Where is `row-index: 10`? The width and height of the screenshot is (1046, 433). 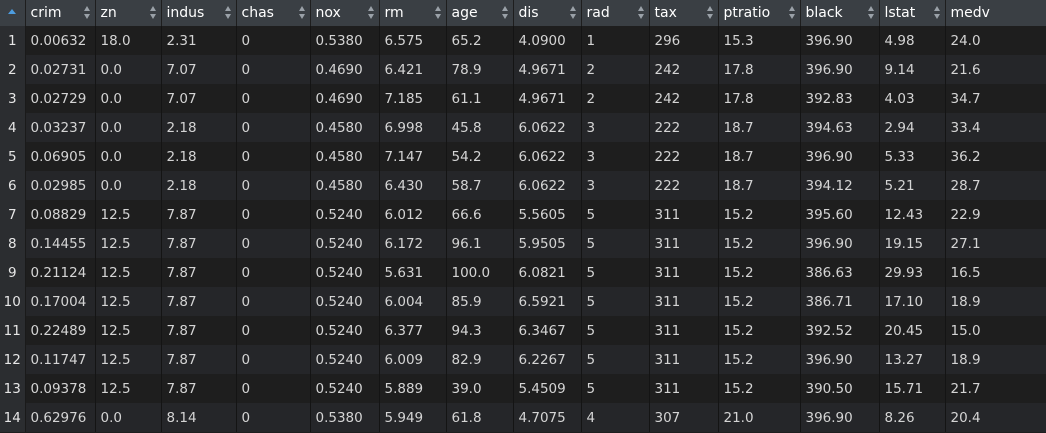 row-index: 10 is located at coordinates (13, 301).